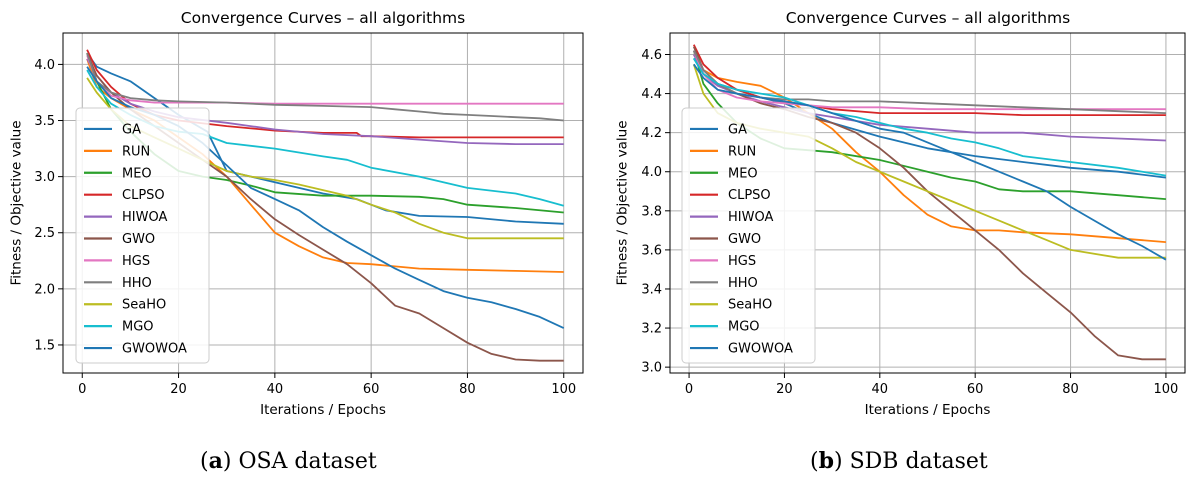 This screenshot has width=1199, height=486. I want to click on y-tick-label: 1.5, so click(44, 345).